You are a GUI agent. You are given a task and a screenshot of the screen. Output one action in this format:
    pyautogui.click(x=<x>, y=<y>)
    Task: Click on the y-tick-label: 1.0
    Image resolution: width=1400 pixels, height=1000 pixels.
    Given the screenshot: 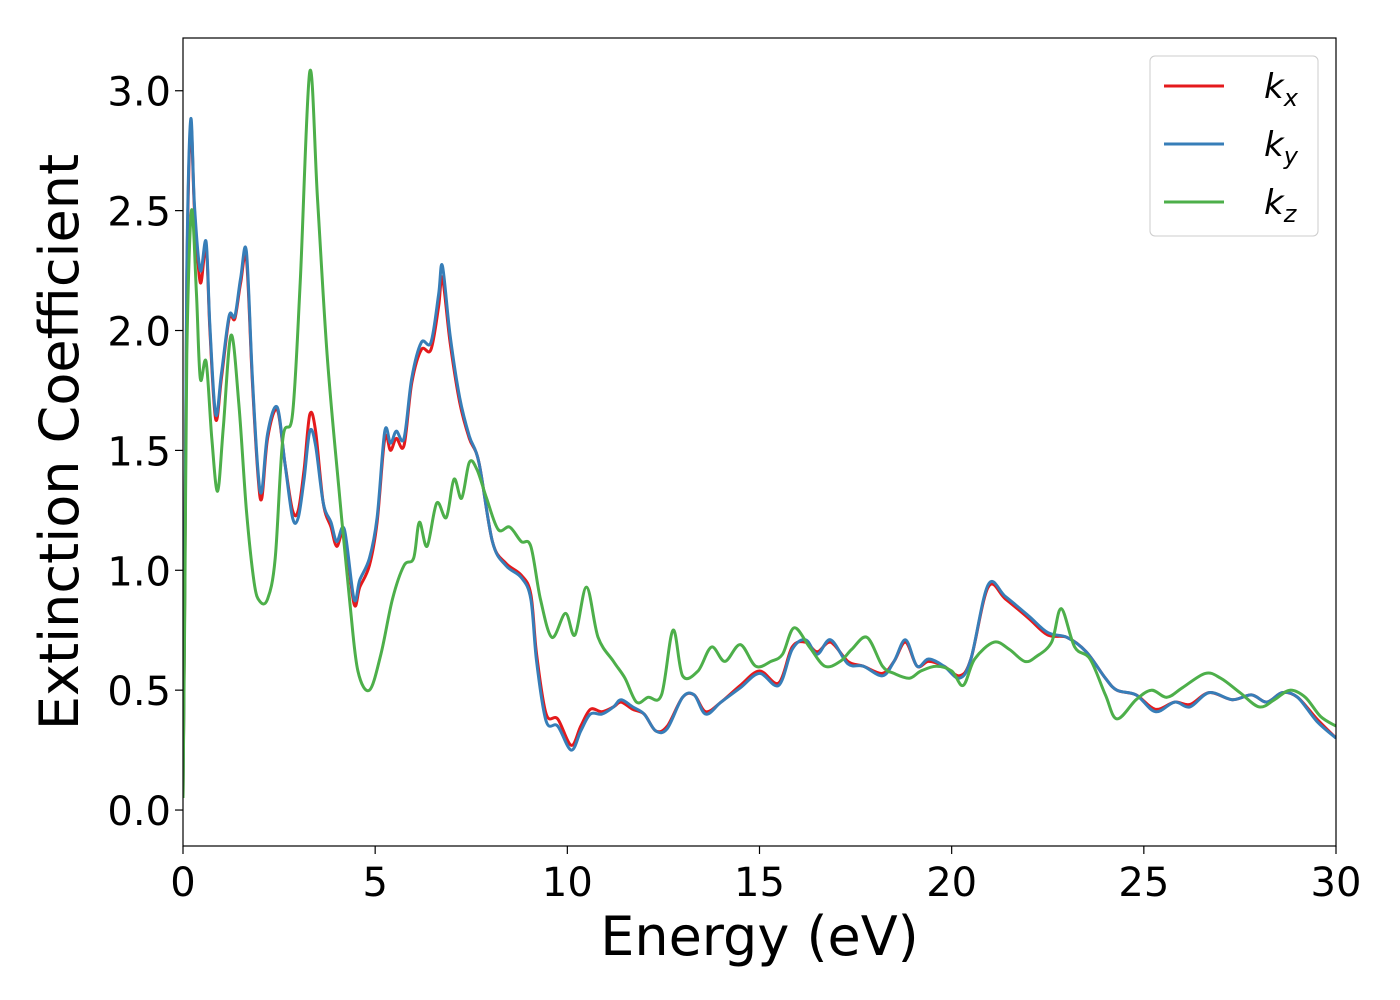 What is the action you would take?
    pyautogui.click(x=139, y=572)
    